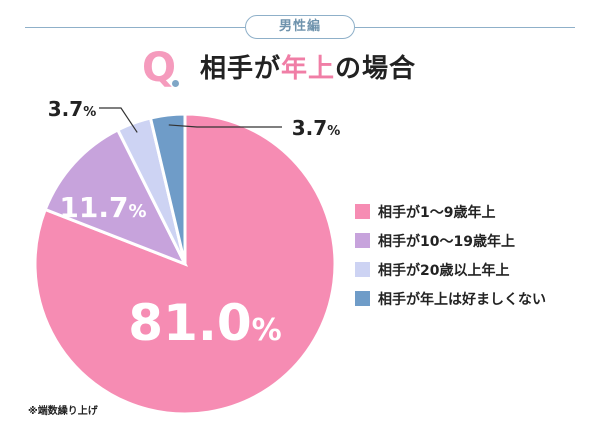 The height and width of the screenshot is (443, 600). What do you see at coordinates (63, 411) in the screenshot?
I see `footnote: ※端数繰り上げ` at bounding box center [63, 411].